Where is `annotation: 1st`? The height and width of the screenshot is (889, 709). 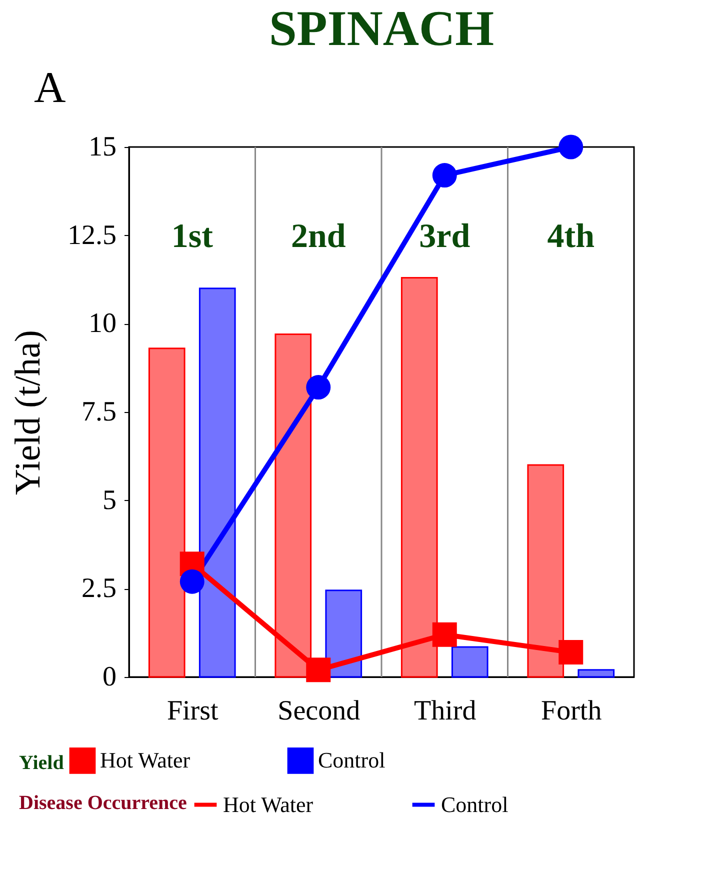 annotation: 1st is located at coordinates (192, 236).